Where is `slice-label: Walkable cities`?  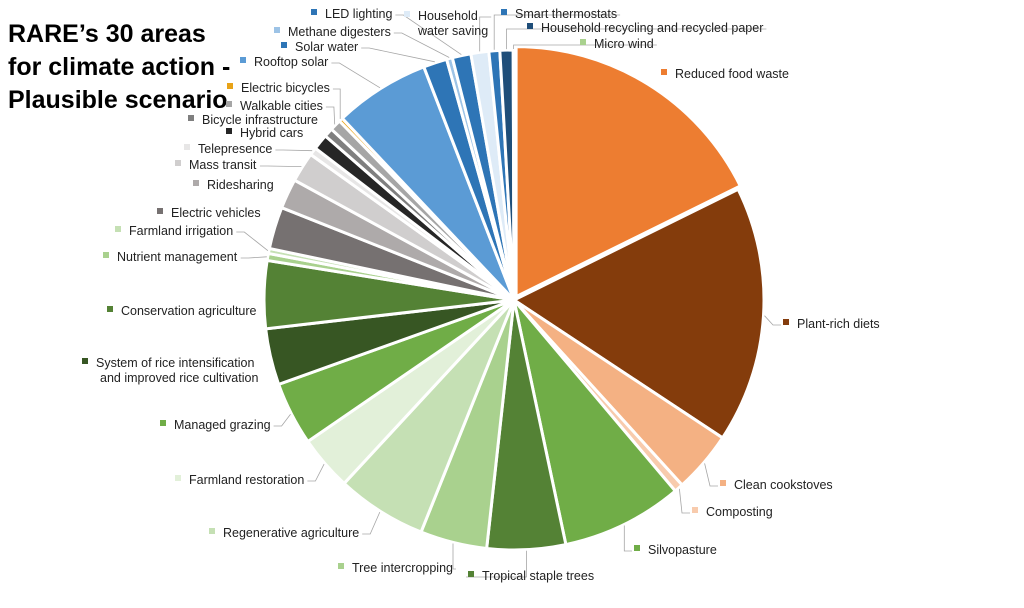 slice-label: Walkable cities is located at coordinates (274, 106).